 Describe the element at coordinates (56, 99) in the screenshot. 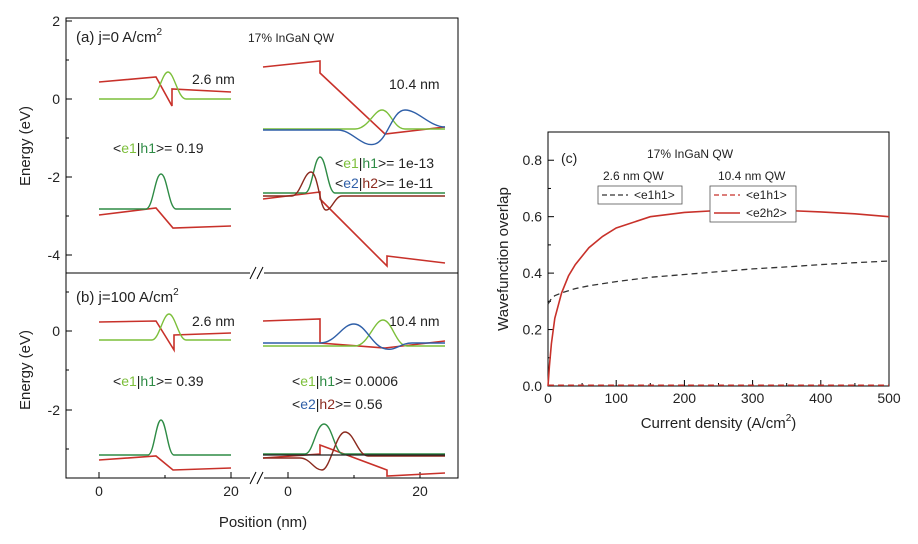

I see `panel-a-ytick-label: 0` at that location.